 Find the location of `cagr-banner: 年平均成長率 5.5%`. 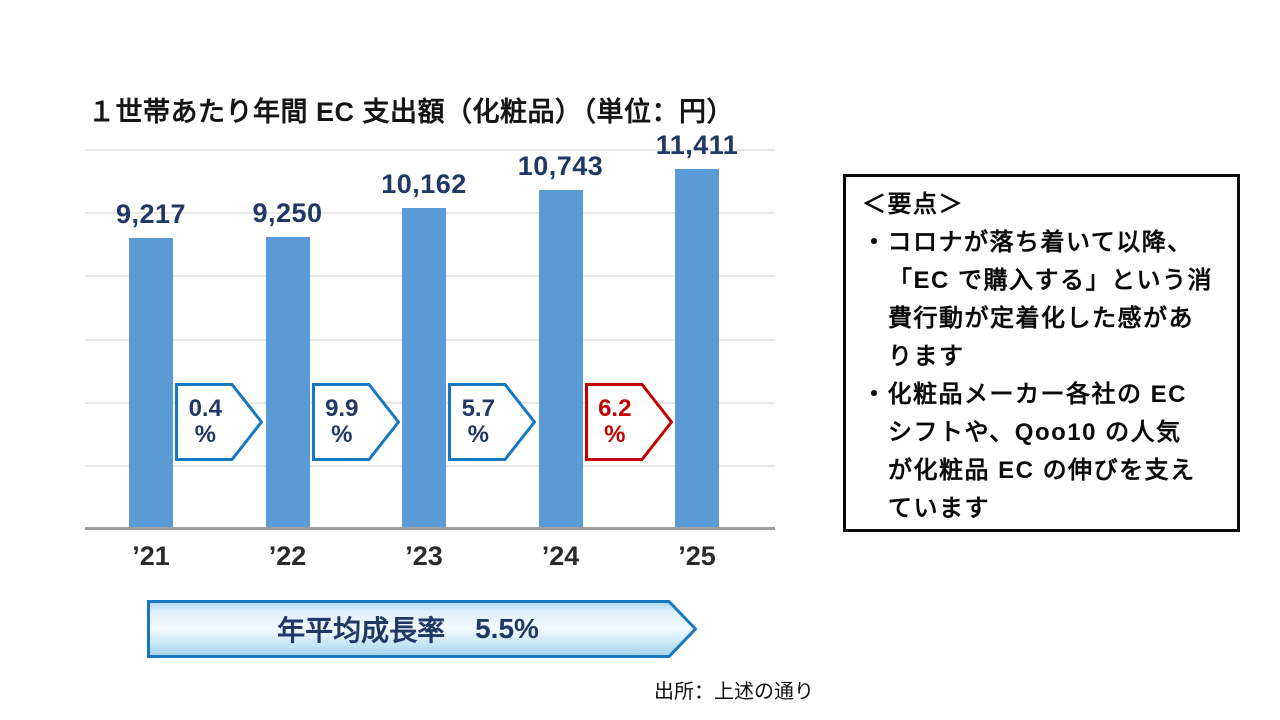

cagr-banner: 年平均成長率 5.5% is located at coordinates (422, 629).